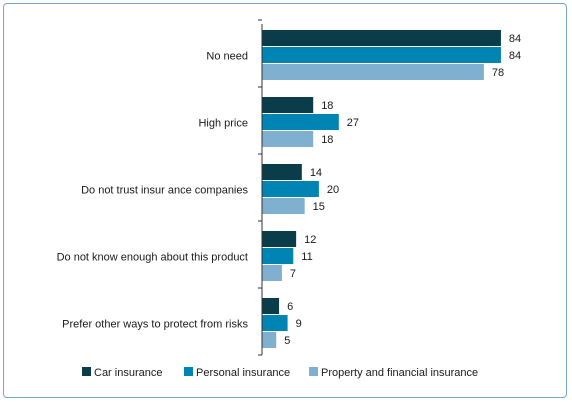 The image size is (572, 402). What do you see at coordinates (306, 257) in the screenshot?
I see `data-label: 11` at bounding box center [306, 257].